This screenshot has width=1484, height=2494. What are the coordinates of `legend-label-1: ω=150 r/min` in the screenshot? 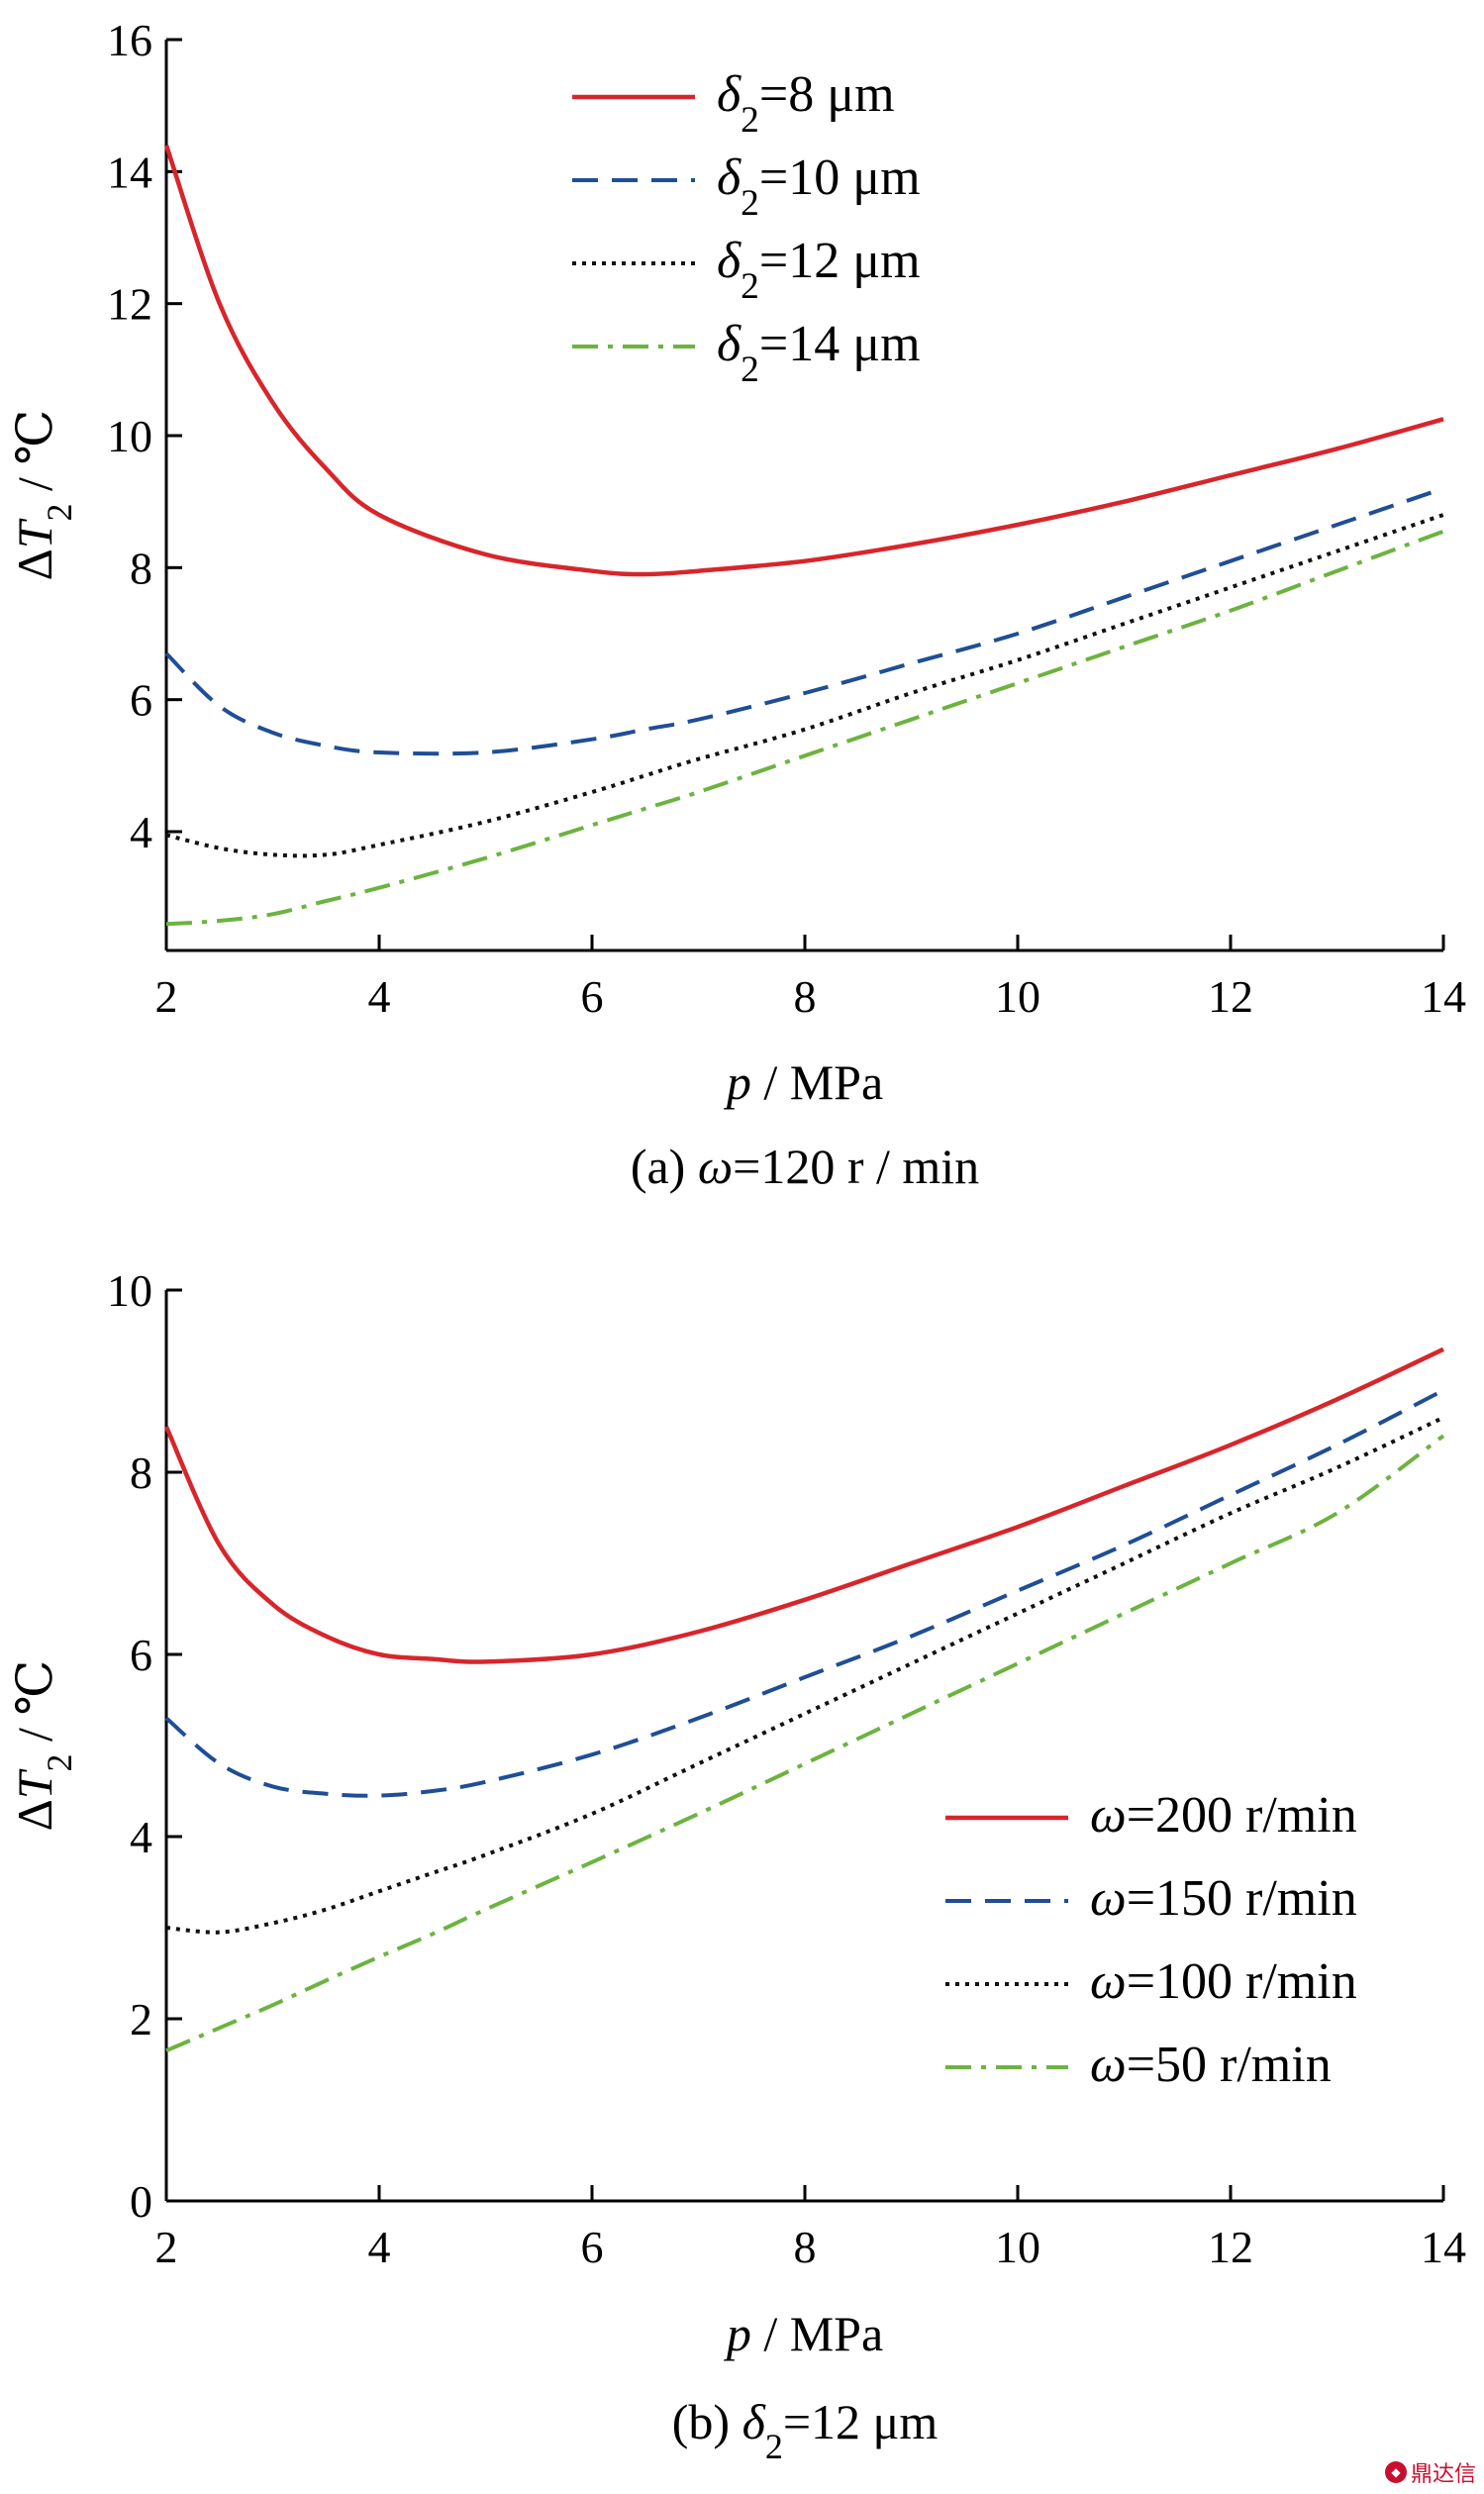 It's located at (1223, 1899).